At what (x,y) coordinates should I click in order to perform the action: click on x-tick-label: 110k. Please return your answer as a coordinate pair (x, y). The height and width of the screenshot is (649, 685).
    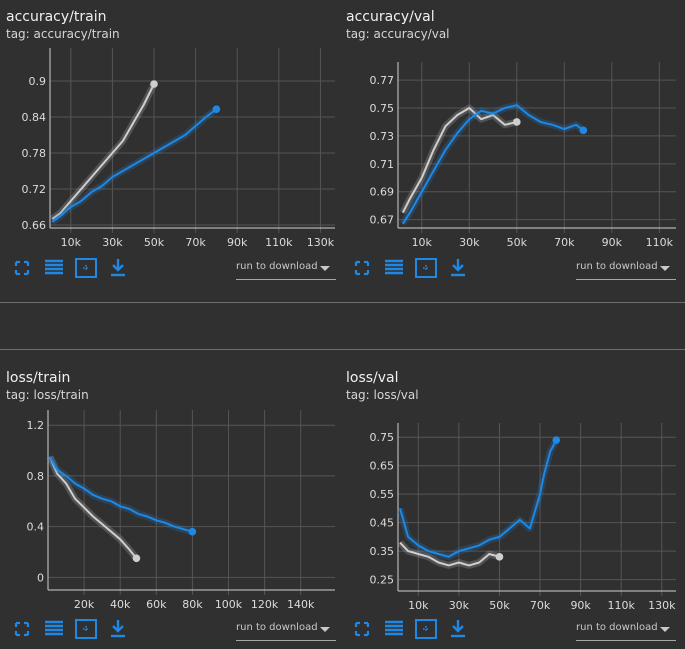
    Looking at the image, I should click on (622, 605).